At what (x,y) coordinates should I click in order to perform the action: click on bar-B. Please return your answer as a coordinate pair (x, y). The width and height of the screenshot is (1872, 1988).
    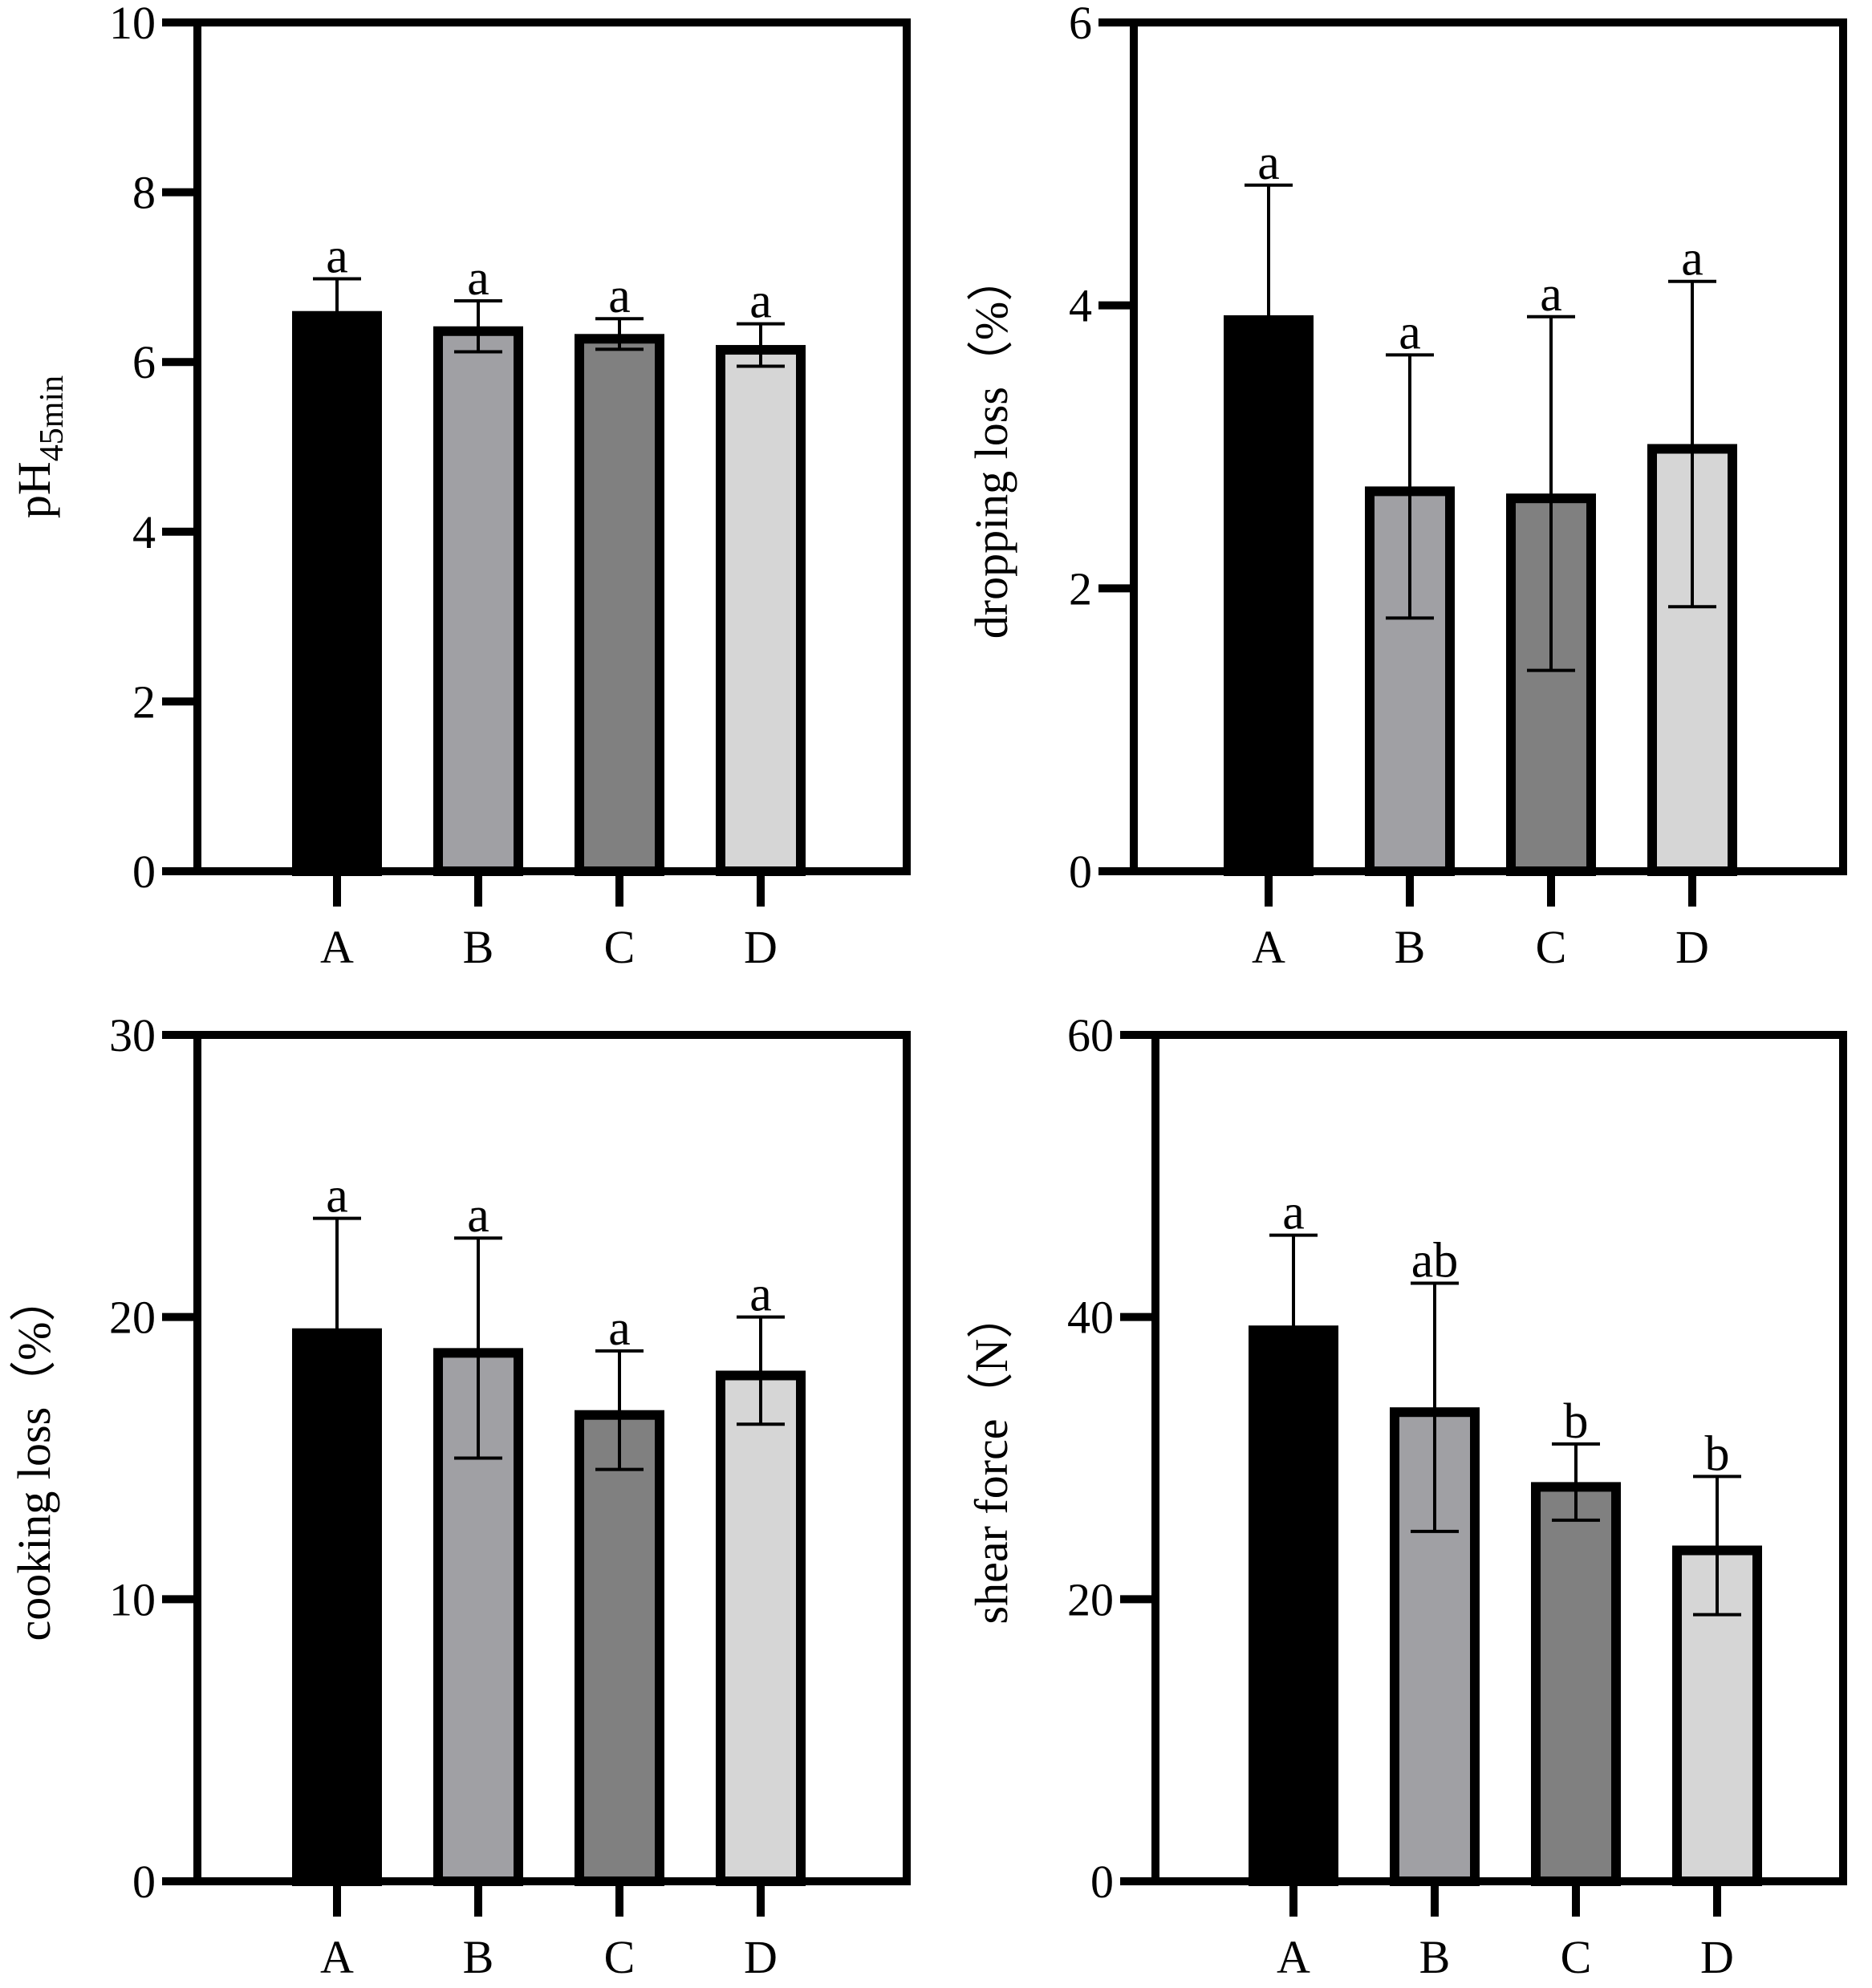
    Looking at the image, I should click on (478, 601).